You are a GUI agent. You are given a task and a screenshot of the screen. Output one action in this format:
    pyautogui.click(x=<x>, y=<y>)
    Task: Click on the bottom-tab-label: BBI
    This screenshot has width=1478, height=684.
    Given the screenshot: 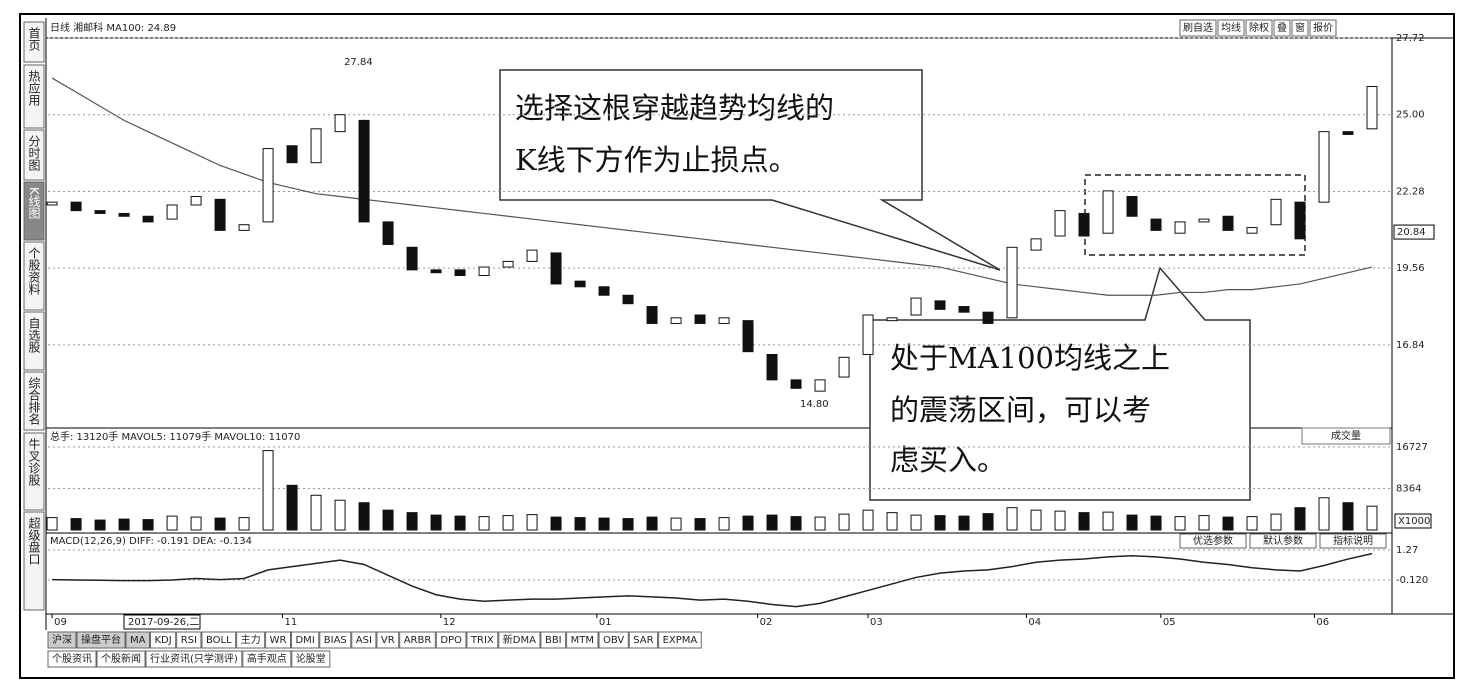 What is the action you would take?
    pyautogui.click(x=553, y=640)
    